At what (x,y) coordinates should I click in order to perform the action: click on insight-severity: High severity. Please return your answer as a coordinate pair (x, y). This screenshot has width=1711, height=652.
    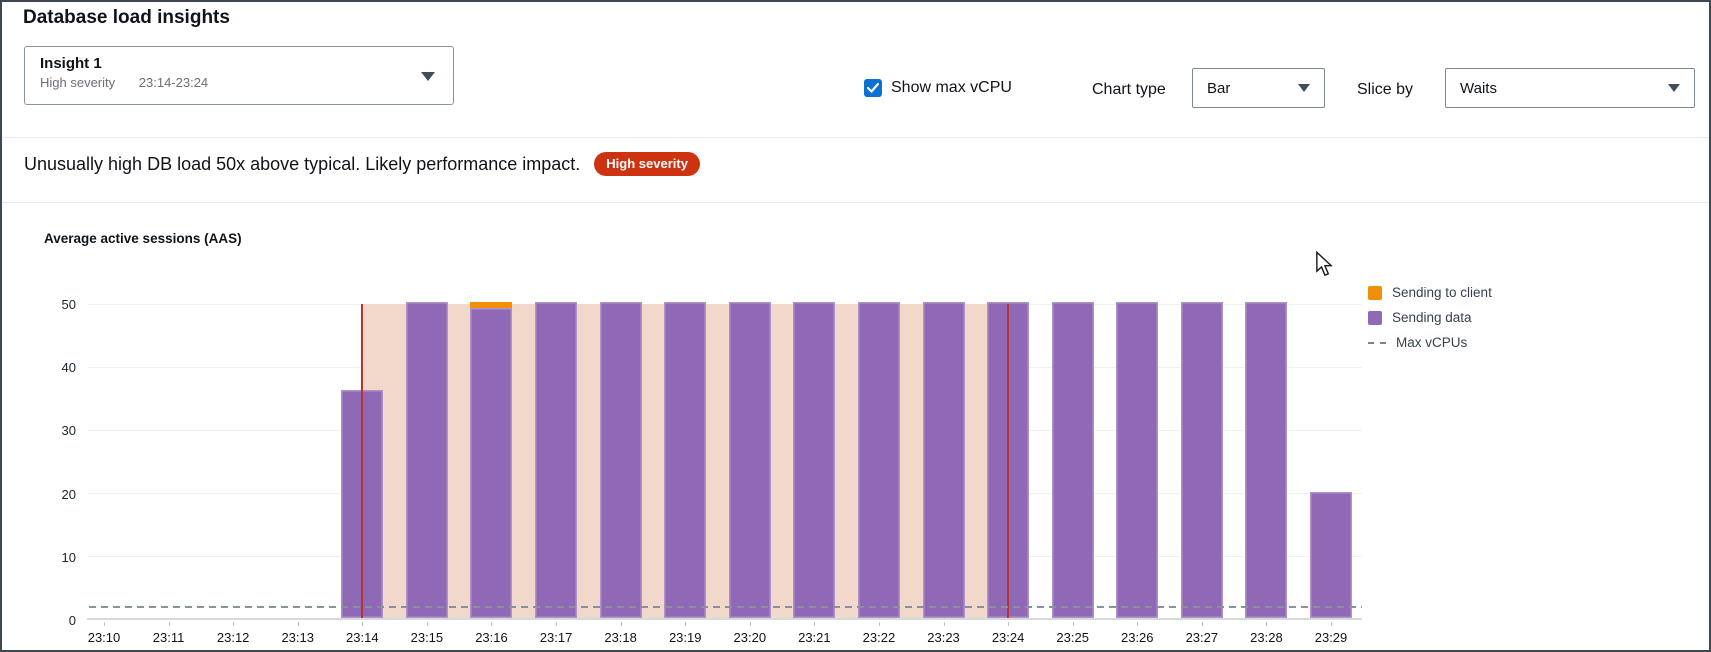
    Looking at the image, I should click on (78, 82).